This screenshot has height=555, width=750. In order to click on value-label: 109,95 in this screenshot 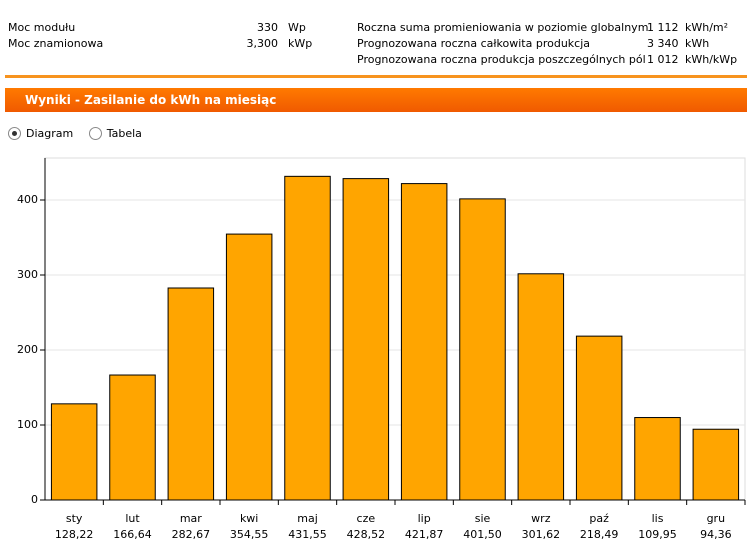, I will do `click(657, 534)`.